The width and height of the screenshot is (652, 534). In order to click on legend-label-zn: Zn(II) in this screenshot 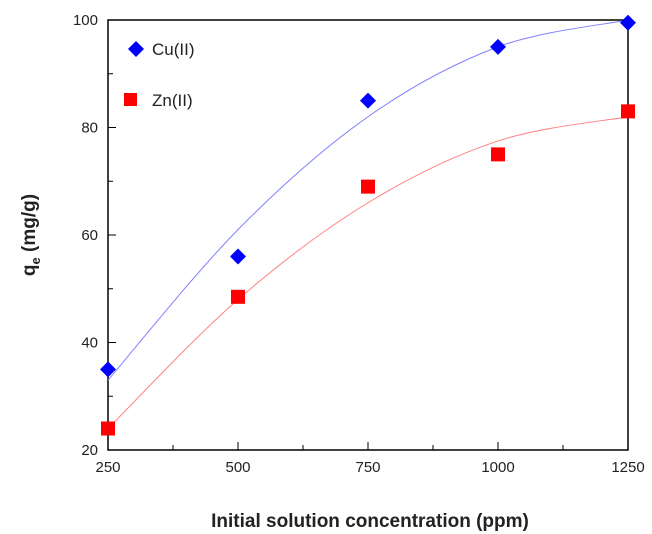, I will do `click(172, 100)`.